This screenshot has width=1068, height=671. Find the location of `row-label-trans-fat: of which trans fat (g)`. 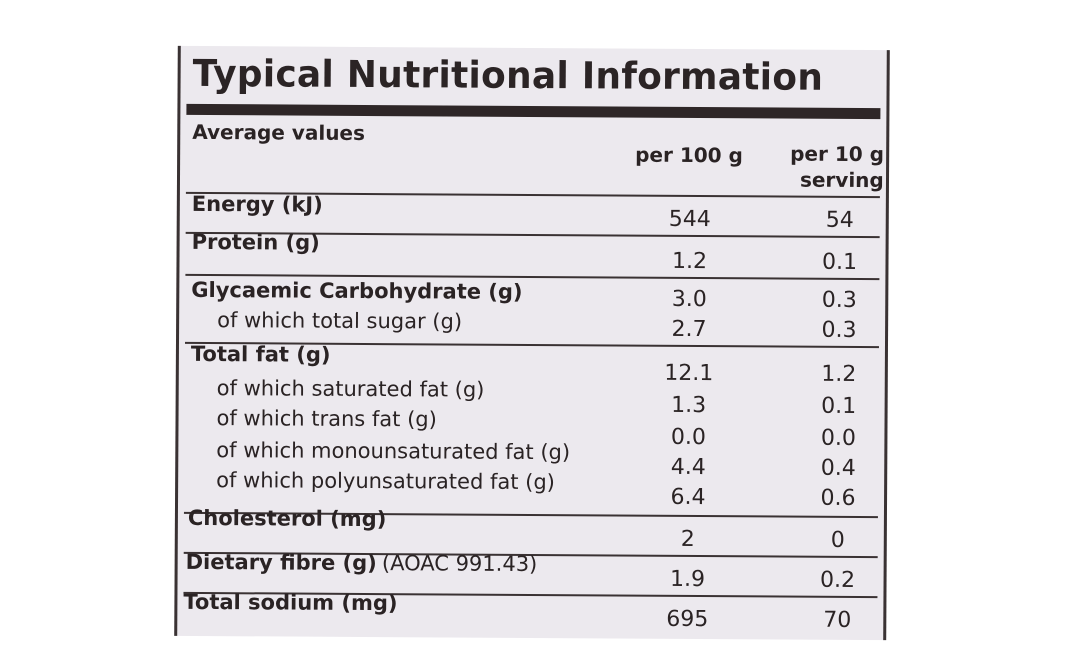

row-label-trans-fat: of which trans fat (g) is located at coordinates (326, 419).